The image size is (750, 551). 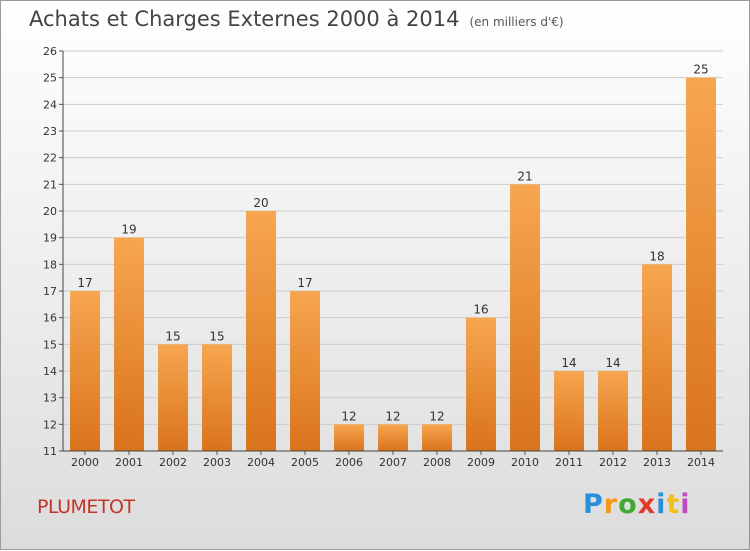 What do you see at coordinates (516, 22) in the screenshot?
I see `chart-subtitle: (en milliers d'€)` at bounding box center [516, 22].